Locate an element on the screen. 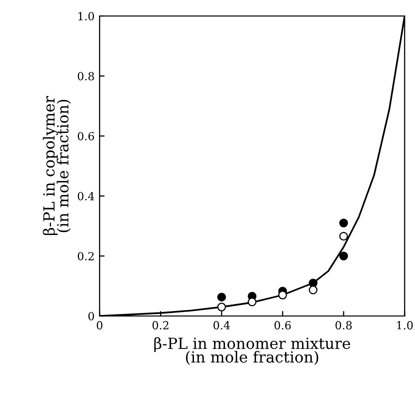 The height and width of the screenshot is (400, 415). x-tick-label: 0.2 is located at coordinates (160, 325).